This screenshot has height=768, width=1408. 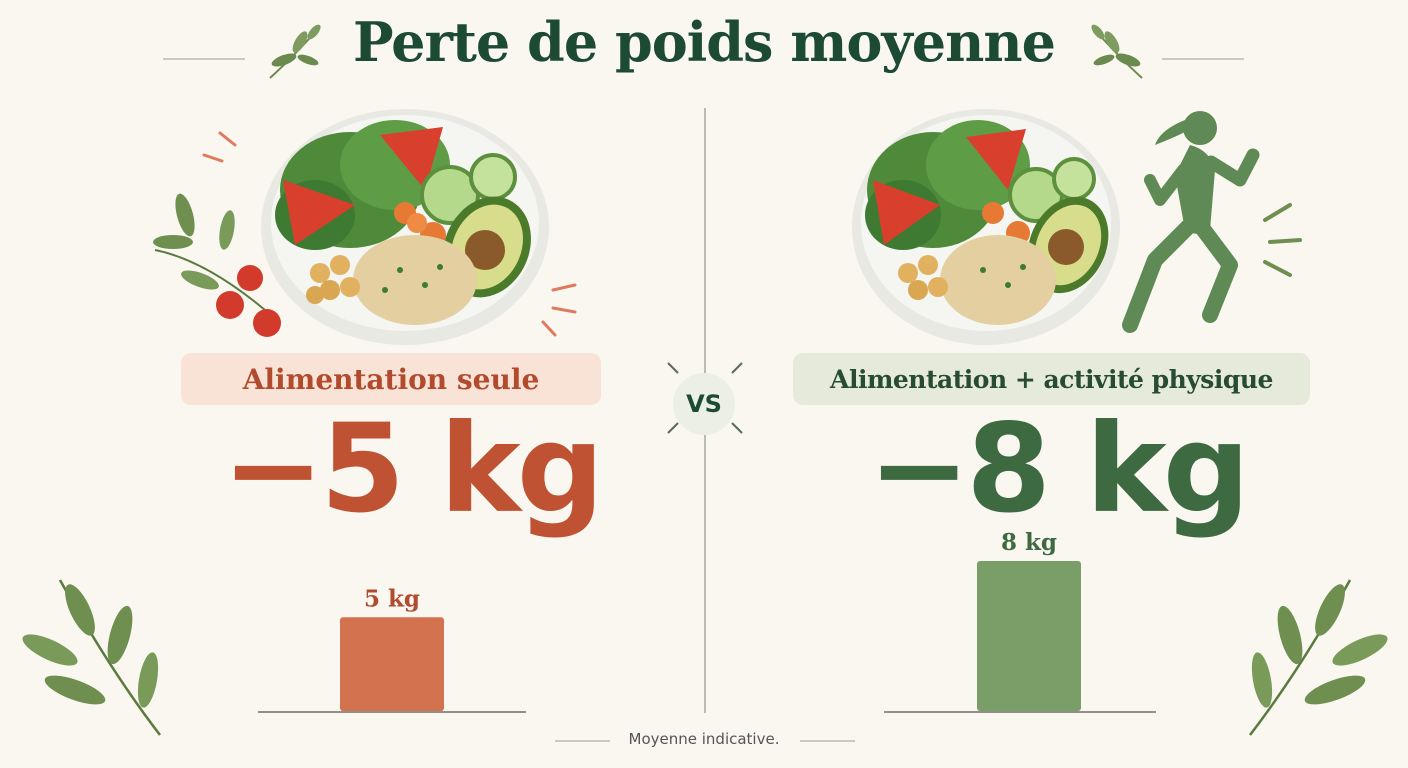 What do you see at coordinates (704, 739) in the screenshot?
I see `footnote: Moyenne indicative.` at bounding box center [704, 739].